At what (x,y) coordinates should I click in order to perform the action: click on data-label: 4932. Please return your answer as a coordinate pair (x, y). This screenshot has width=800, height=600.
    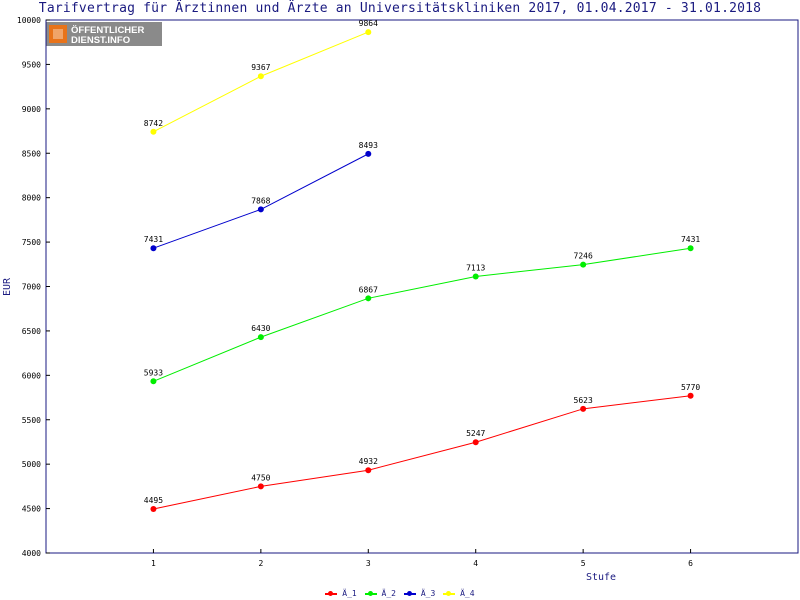
    Looking at the image, I should click on (368, 461).